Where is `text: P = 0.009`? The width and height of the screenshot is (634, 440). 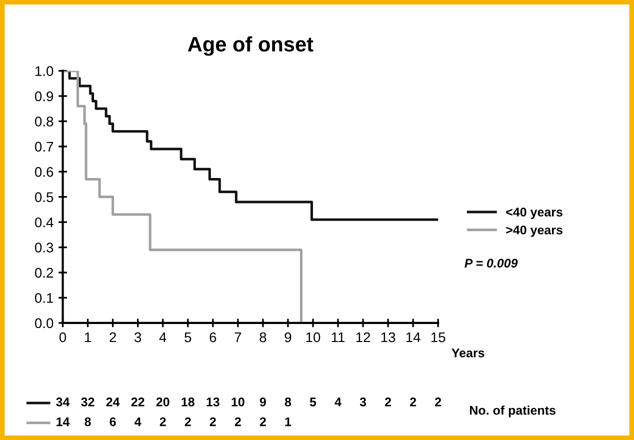 text: P = 0.009 is located at coordinates (491, 263).